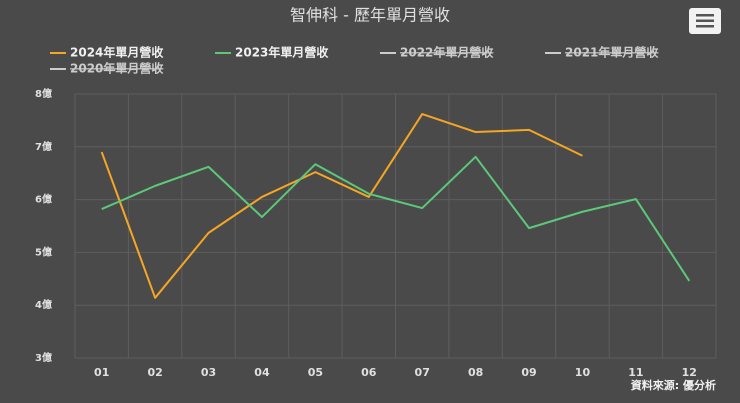  I want to click on legend-label: 2022年單月營收, so click(446, 52).